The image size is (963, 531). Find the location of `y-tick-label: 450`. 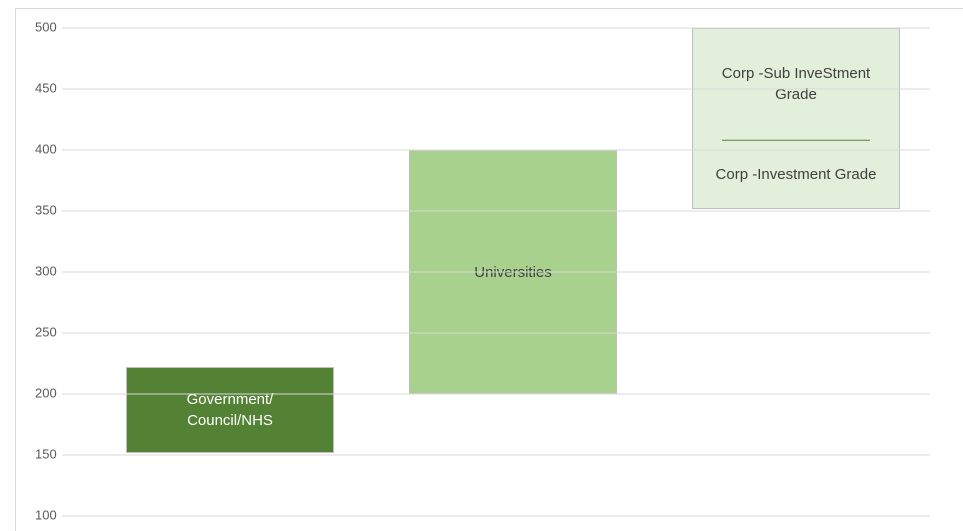

y-tick-label: 450 is located at coordinates (46, 87).